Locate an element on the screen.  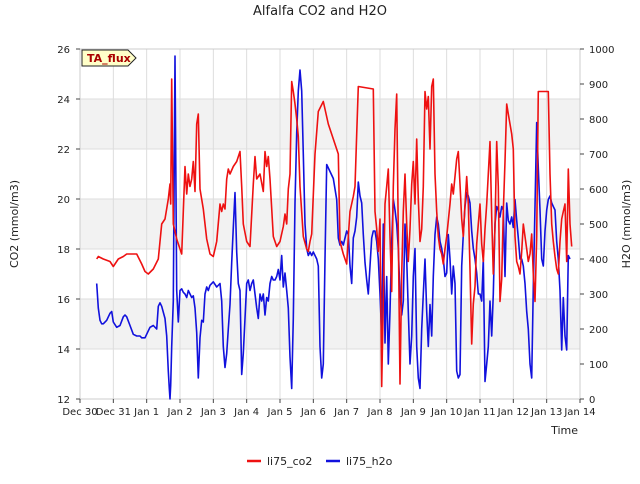
legend-label-li75_h2o: li75_h2o is located at coordinates (369, 461).